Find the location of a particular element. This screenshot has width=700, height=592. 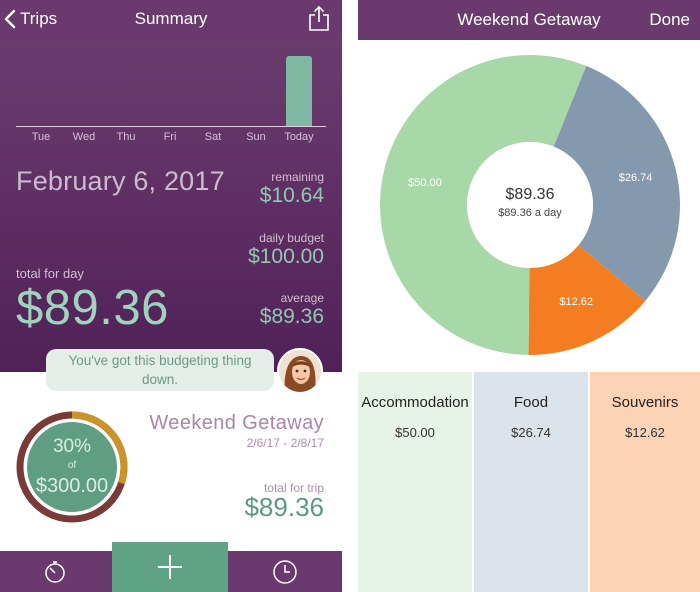

day-label-sun: Sun is located at coordinates (256, 137).